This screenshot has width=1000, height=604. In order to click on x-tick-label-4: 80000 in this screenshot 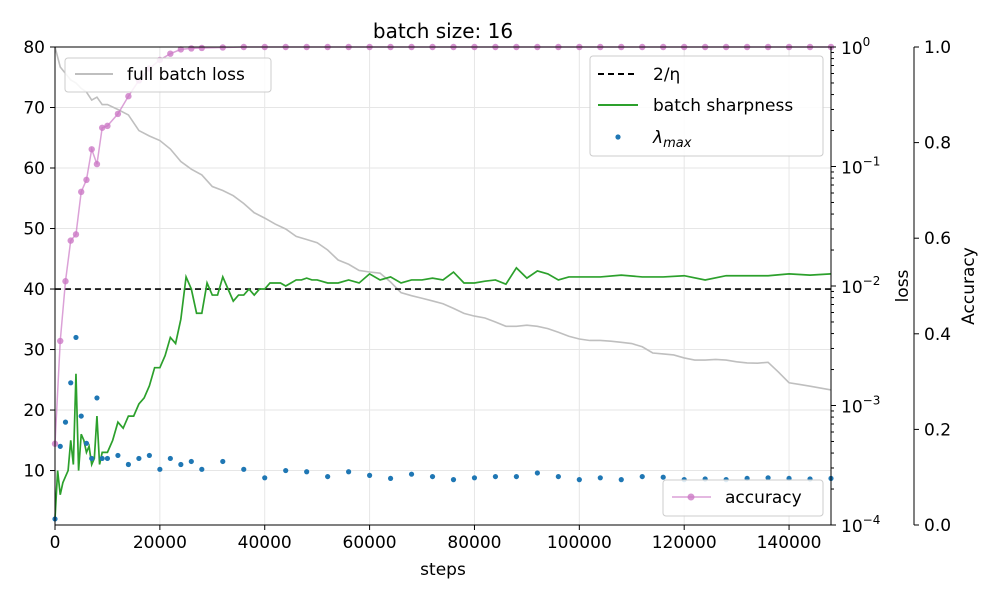, I will do `click(474, 543)`.